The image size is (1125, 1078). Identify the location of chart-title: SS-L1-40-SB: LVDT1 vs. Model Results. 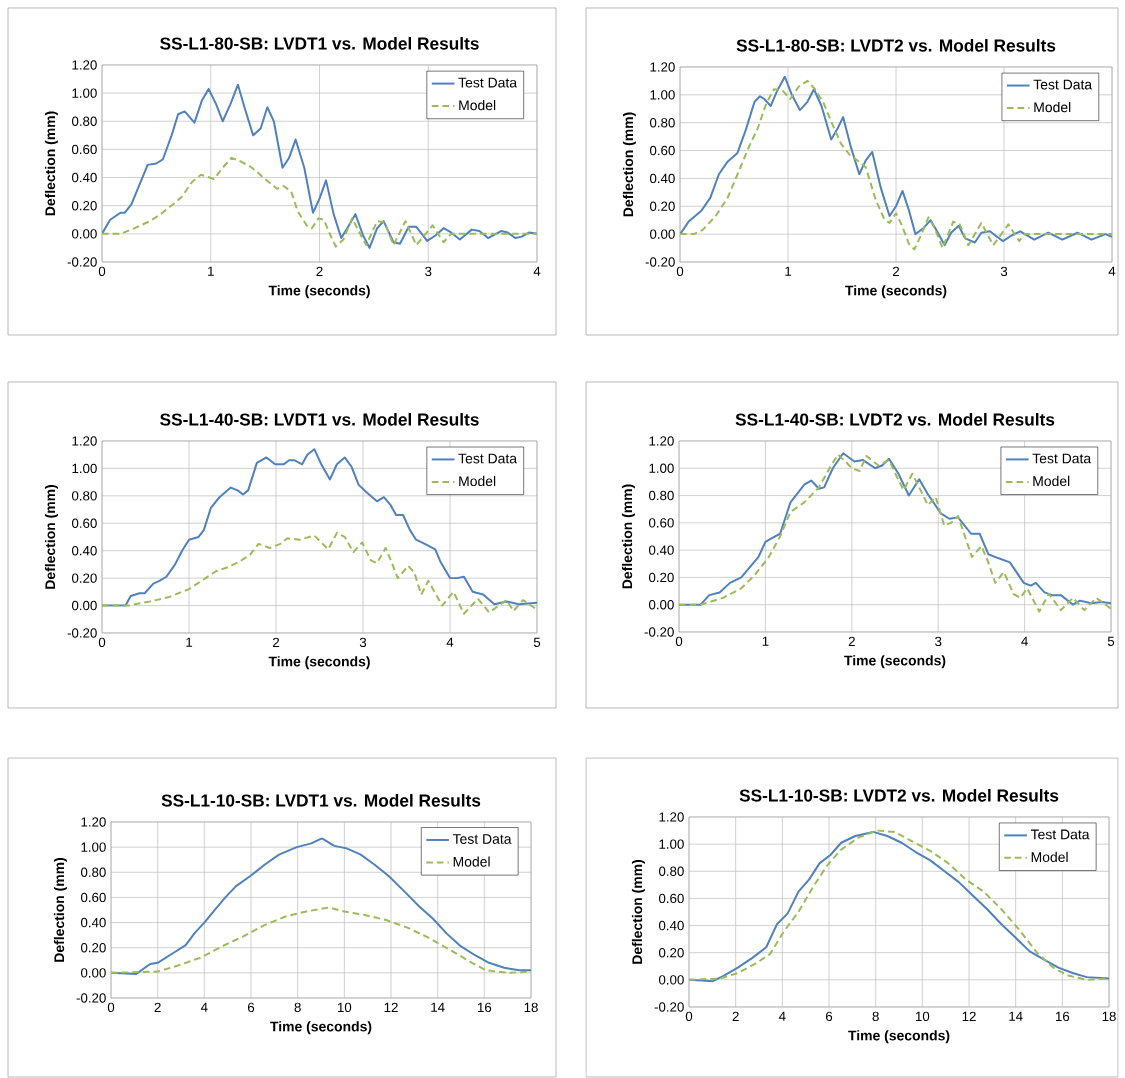
(319, 419).